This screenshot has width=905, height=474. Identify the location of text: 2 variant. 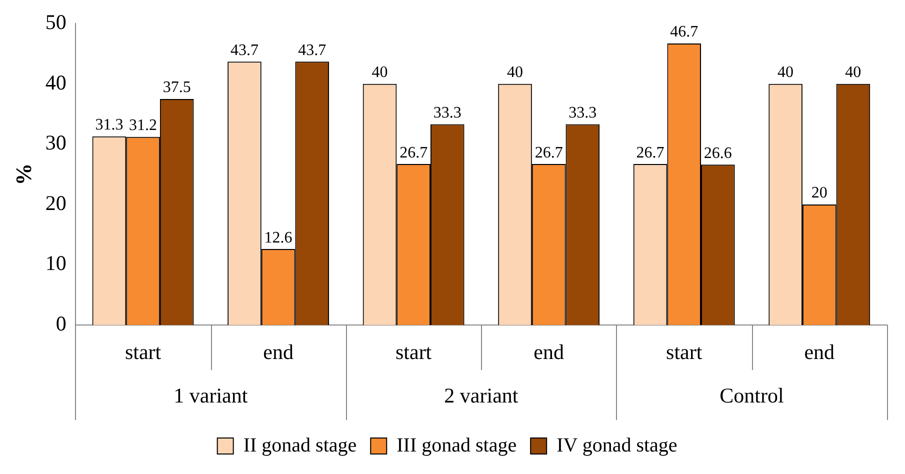
(481, 396).